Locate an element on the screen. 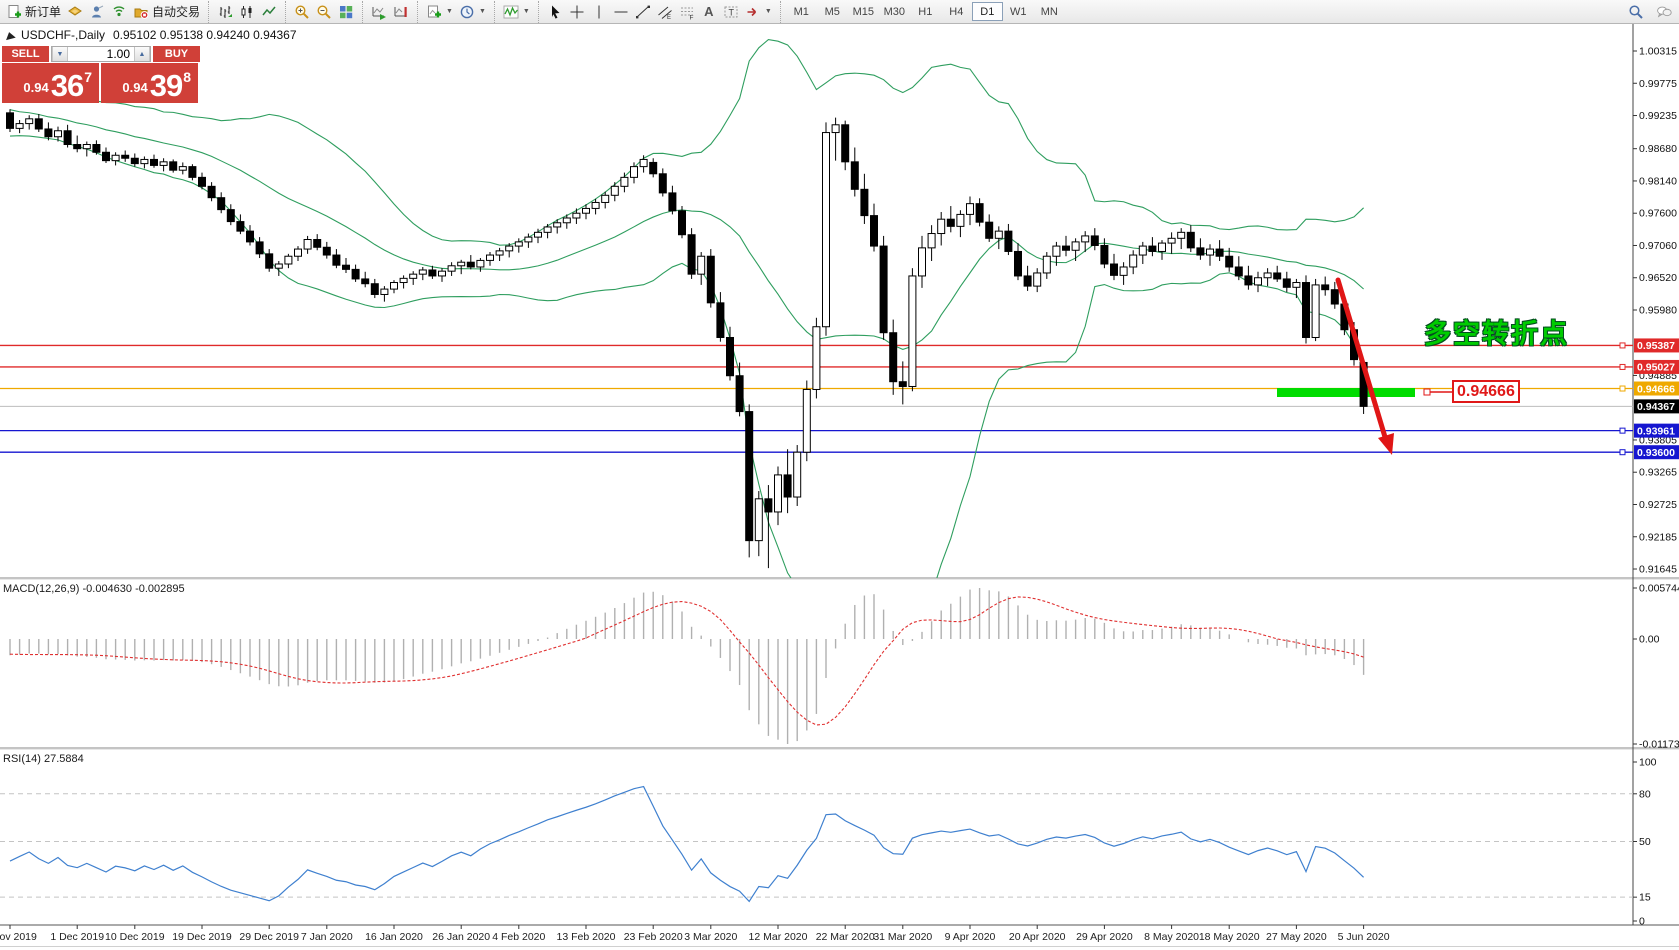 The image size is (1679, 950). timeframe-d1: D1 is located at coordinates (987, 11).